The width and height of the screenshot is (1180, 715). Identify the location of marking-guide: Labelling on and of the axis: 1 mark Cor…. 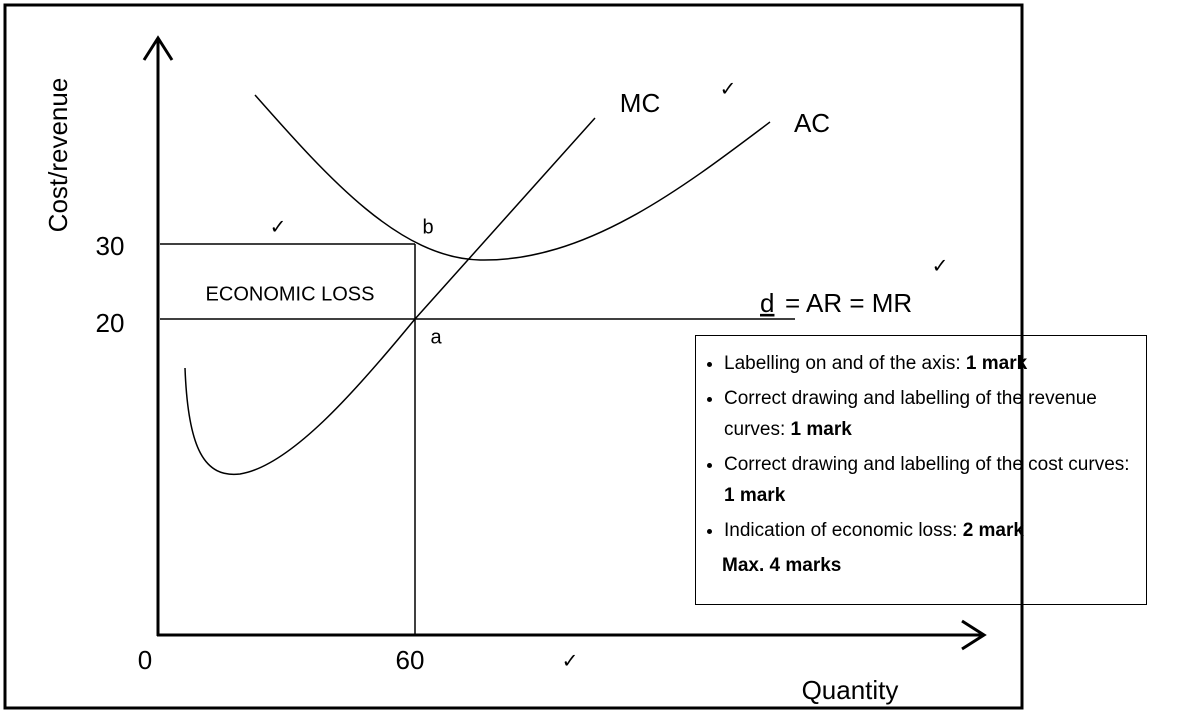
(921, 470).